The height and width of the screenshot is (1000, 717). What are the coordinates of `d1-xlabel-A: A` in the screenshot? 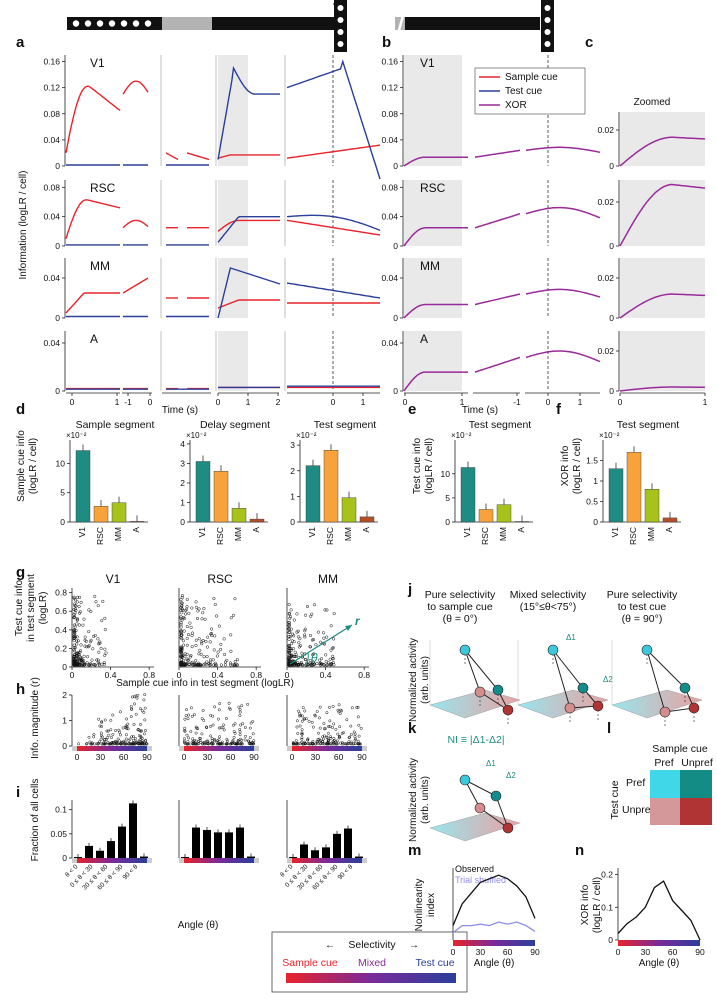 It's located at (136, 530).